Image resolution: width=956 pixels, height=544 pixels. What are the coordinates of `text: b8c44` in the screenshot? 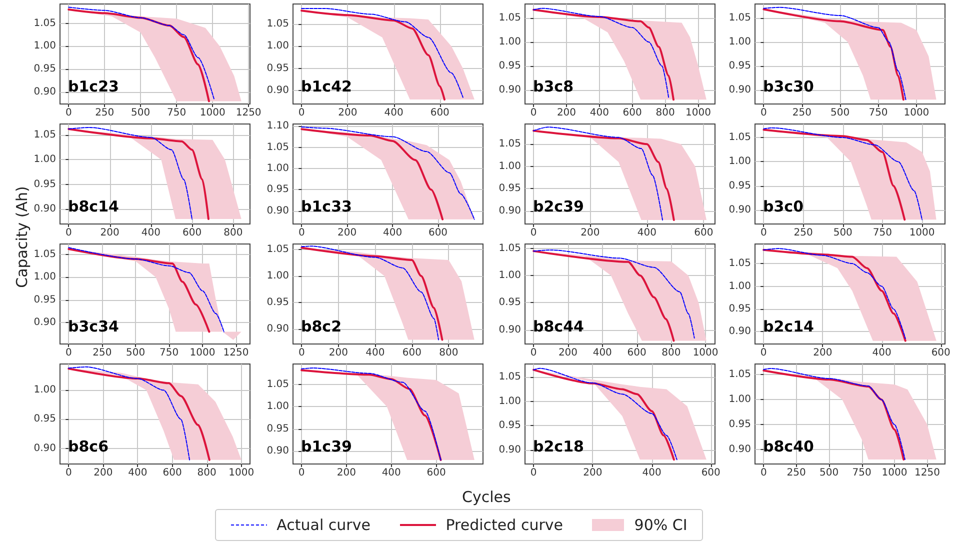 It's located at (558, 327).